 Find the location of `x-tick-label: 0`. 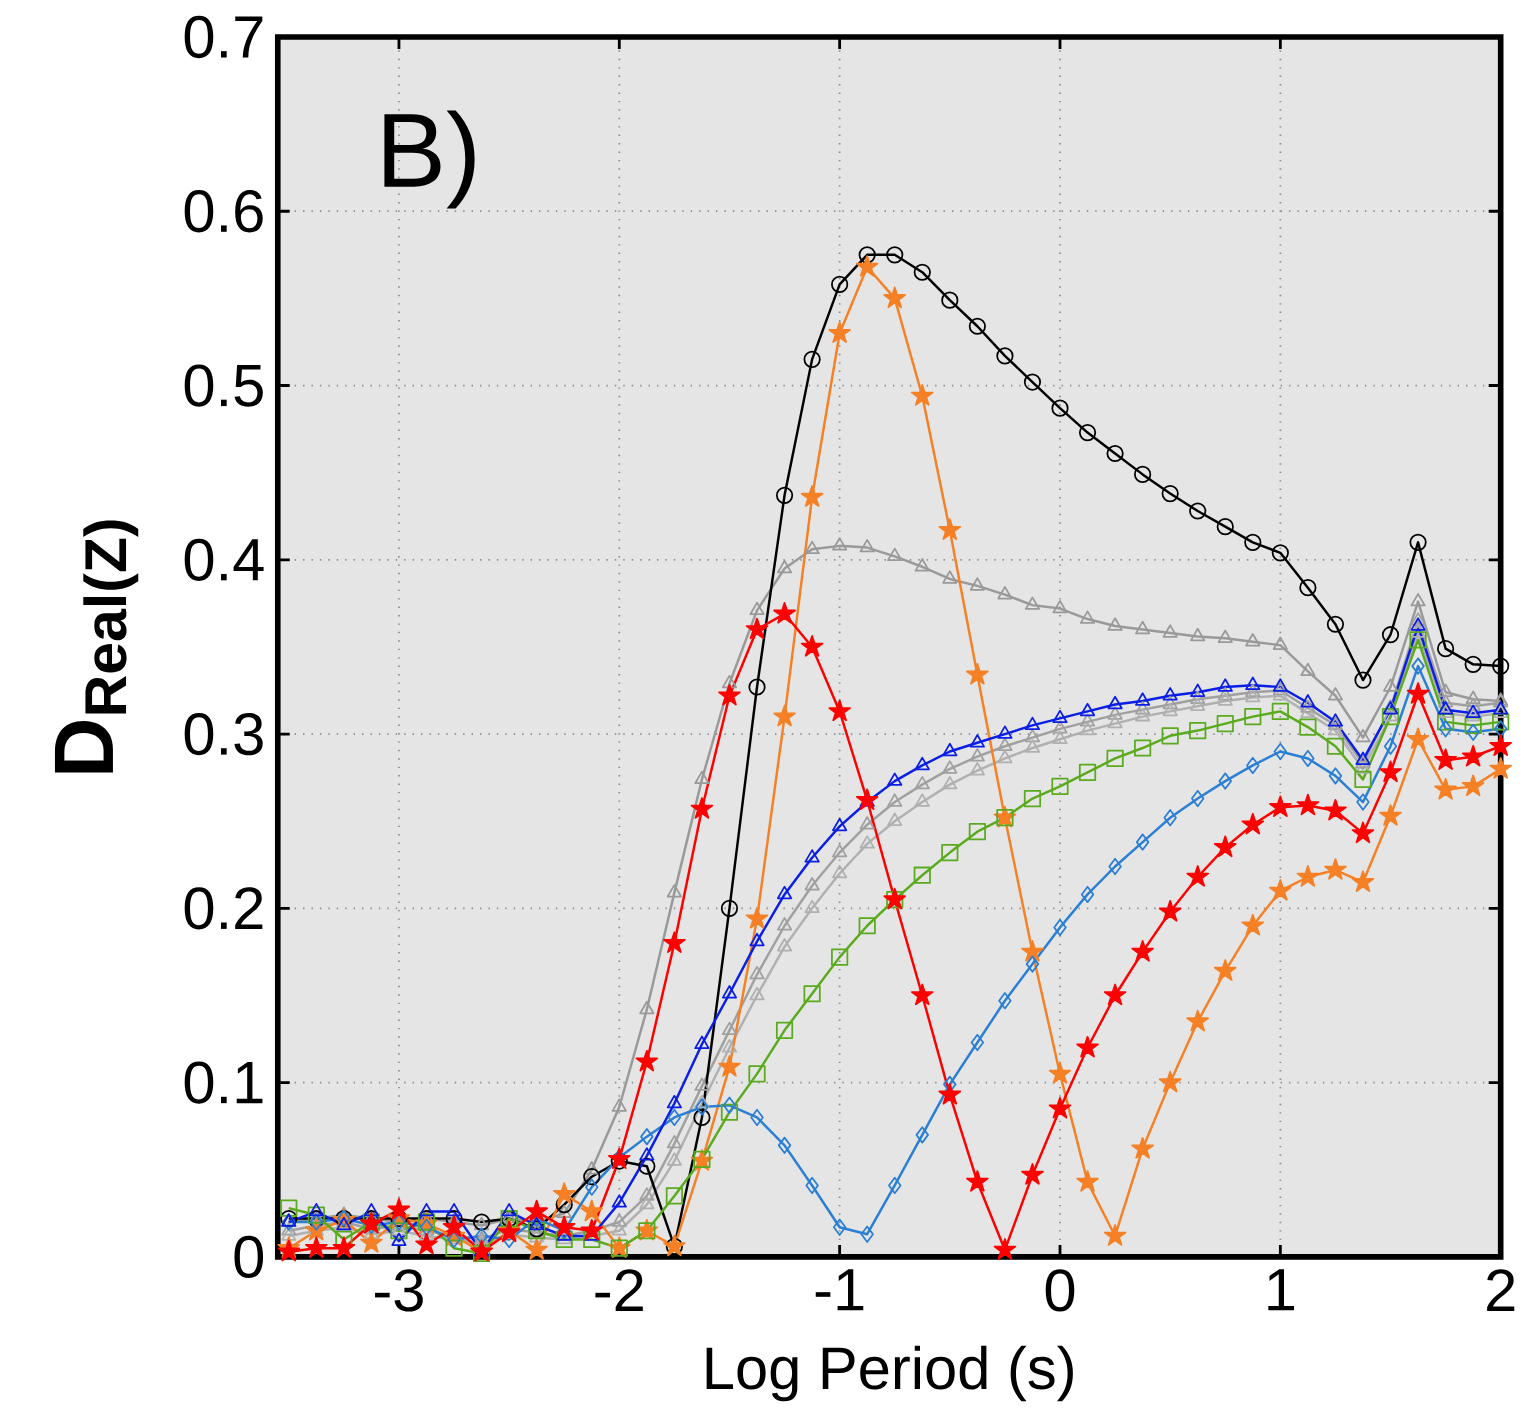

x-tick-label: 0 is located at coordinates (1060, 1290).